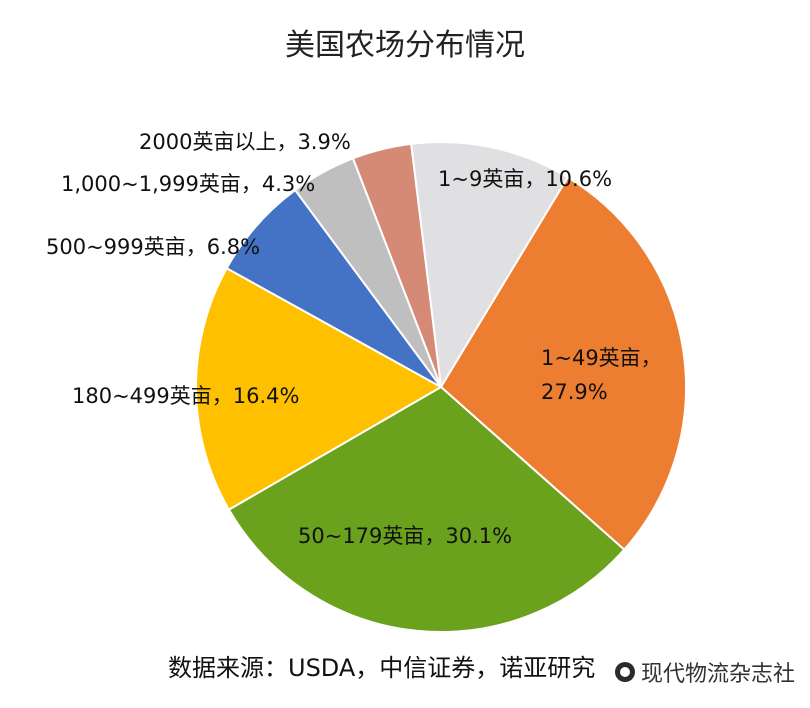 The width and height of the screenshot is (810, 708). What do you see at coordinates (405, 45) in the screenshot?
I see `chart-title: 美国农场分布情况` at bounding box center [405, 45].